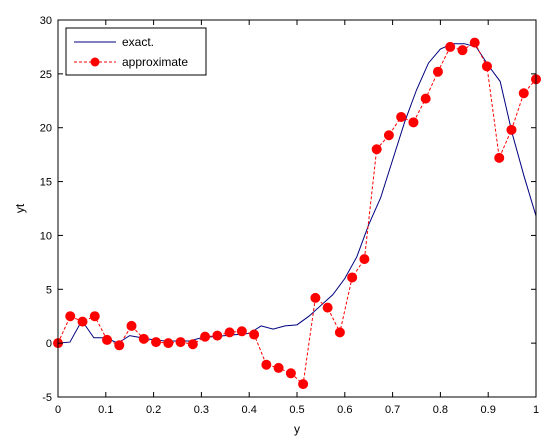 The width and height of the screenshot is (553, 443). I want to click on y-tick-label: 10, so click(46, 236).